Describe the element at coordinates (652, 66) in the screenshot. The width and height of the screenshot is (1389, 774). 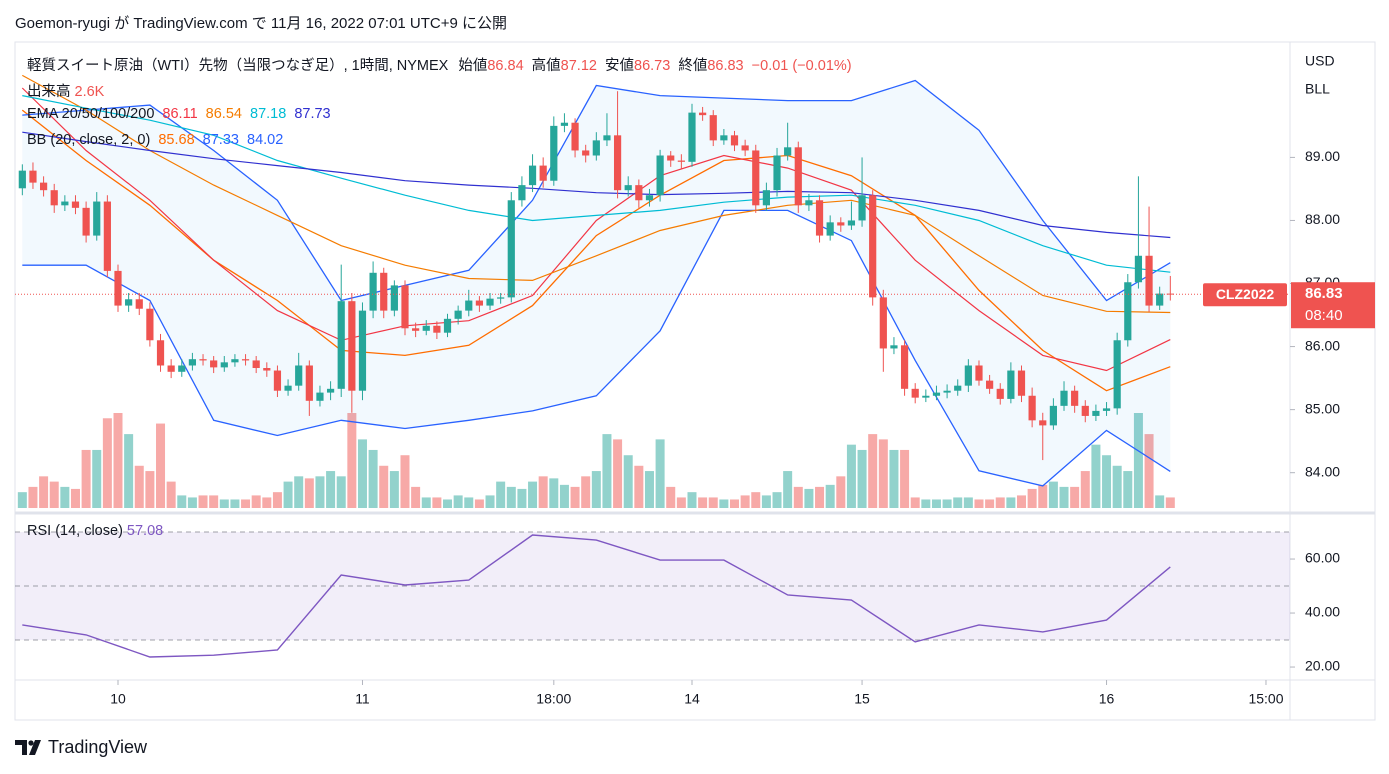
I see `ohlc-value: 86.73` at that location.